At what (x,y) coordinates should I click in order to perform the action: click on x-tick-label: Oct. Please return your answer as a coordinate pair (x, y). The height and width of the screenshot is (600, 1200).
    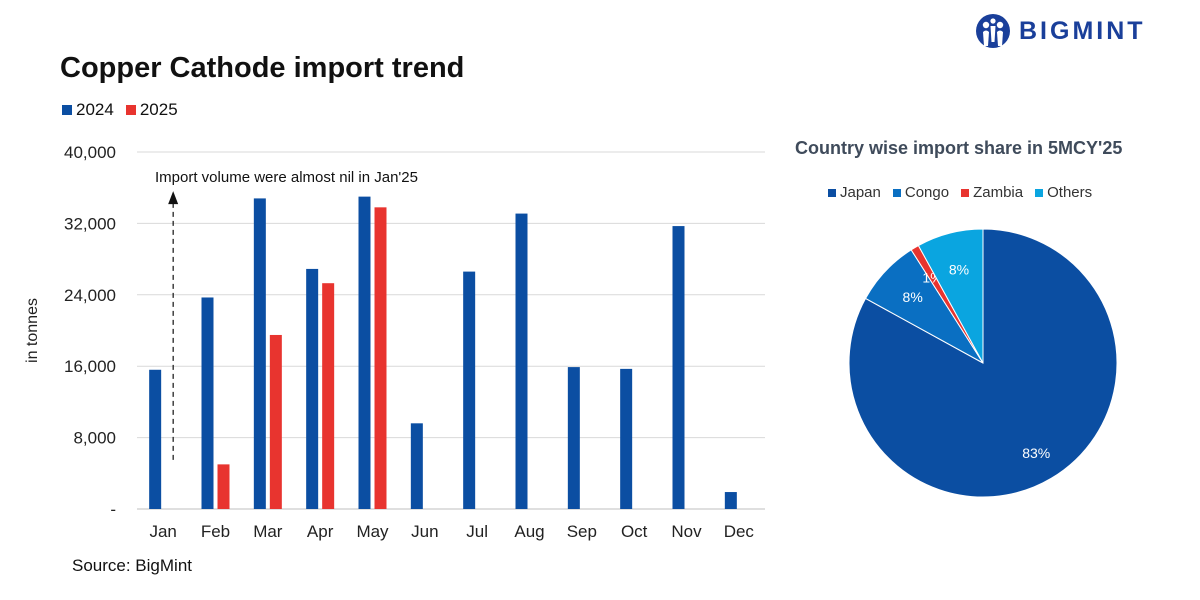
    Looking at the image, I should click on (634, 531).